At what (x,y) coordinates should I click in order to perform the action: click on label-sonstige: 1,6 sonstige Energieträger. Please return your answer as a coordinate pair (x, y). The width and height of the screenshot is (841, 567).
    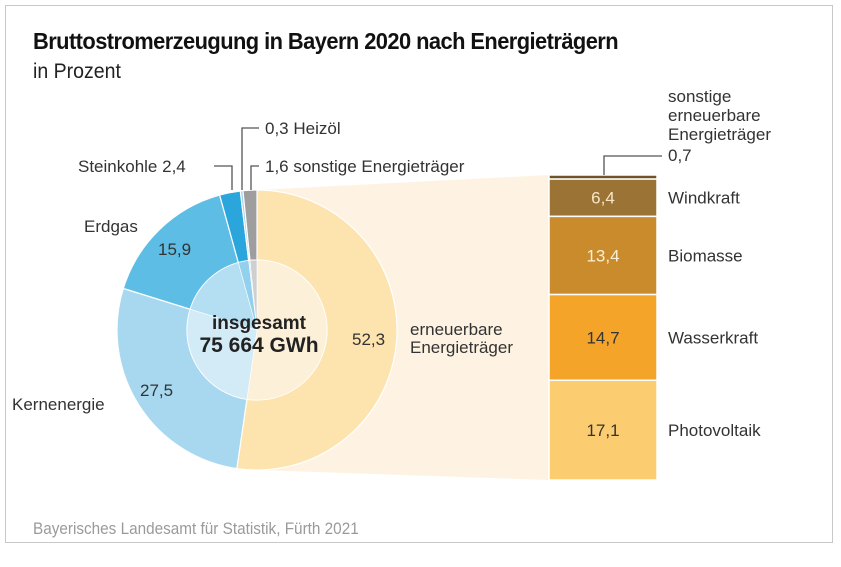
    Looking at the image, I should click on (365, 166).